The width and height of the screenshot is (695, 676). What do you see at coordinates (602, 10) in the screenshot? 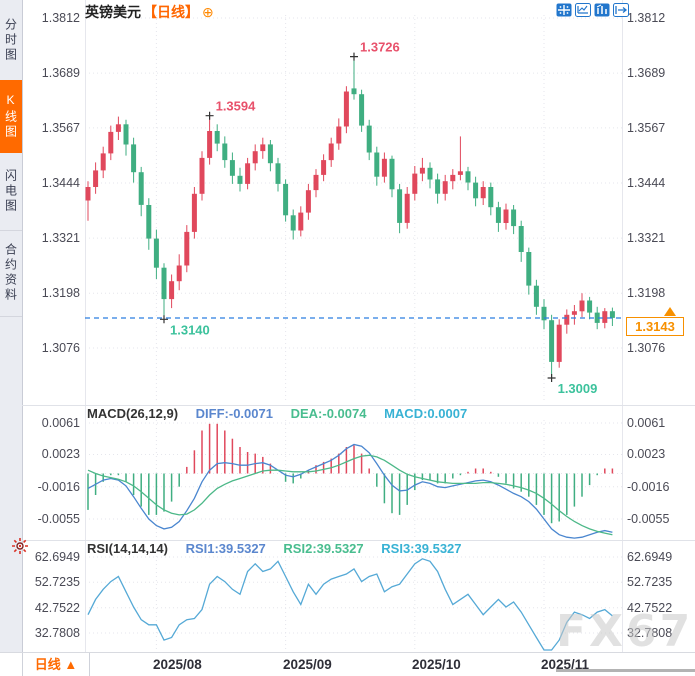
I see `chart-style-icon` at bounding box center [602, 10].